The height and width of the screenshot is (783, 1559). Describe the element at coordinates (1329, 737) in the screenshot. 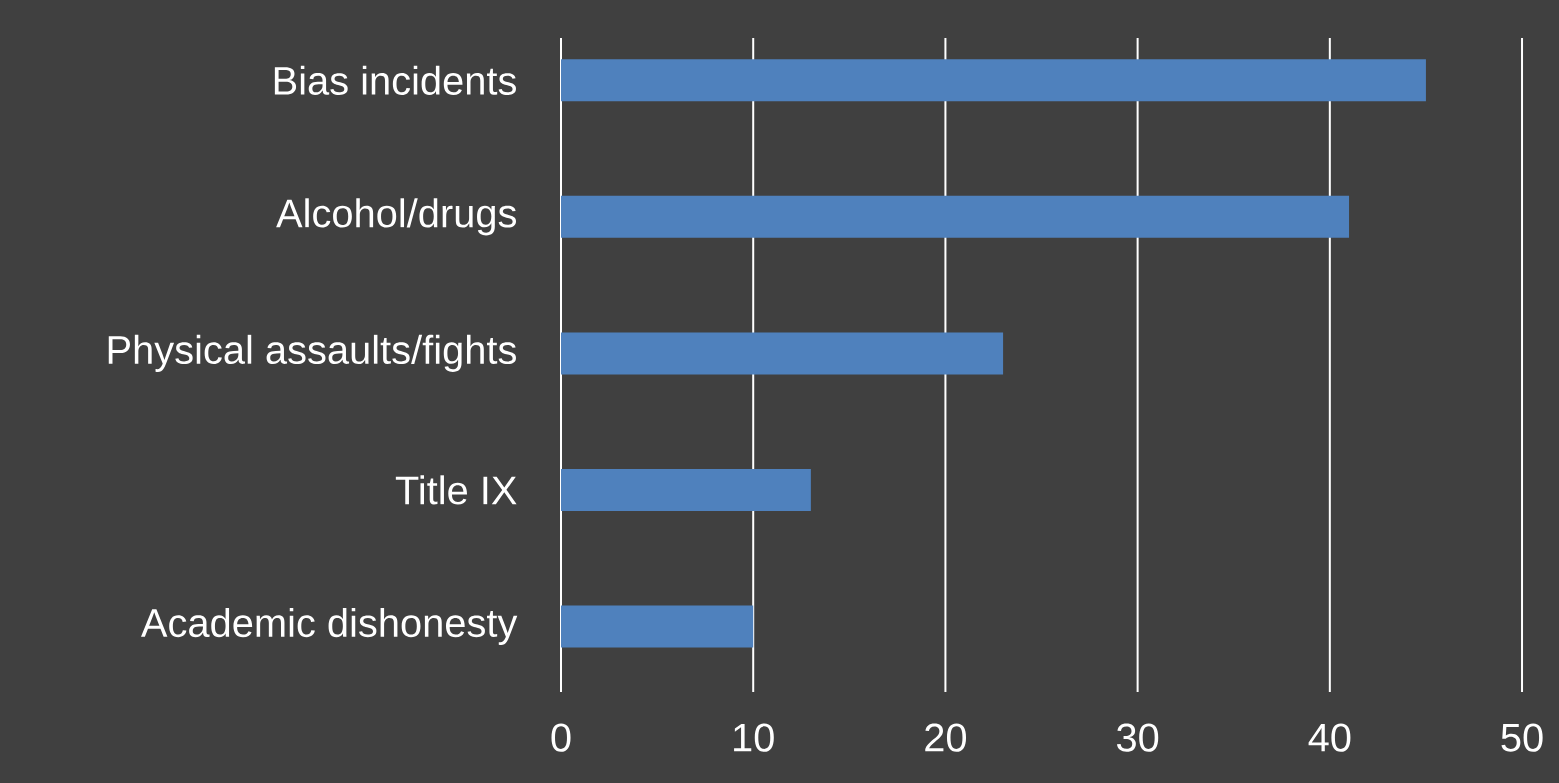

I see `x-tick-label: 40` at that location.